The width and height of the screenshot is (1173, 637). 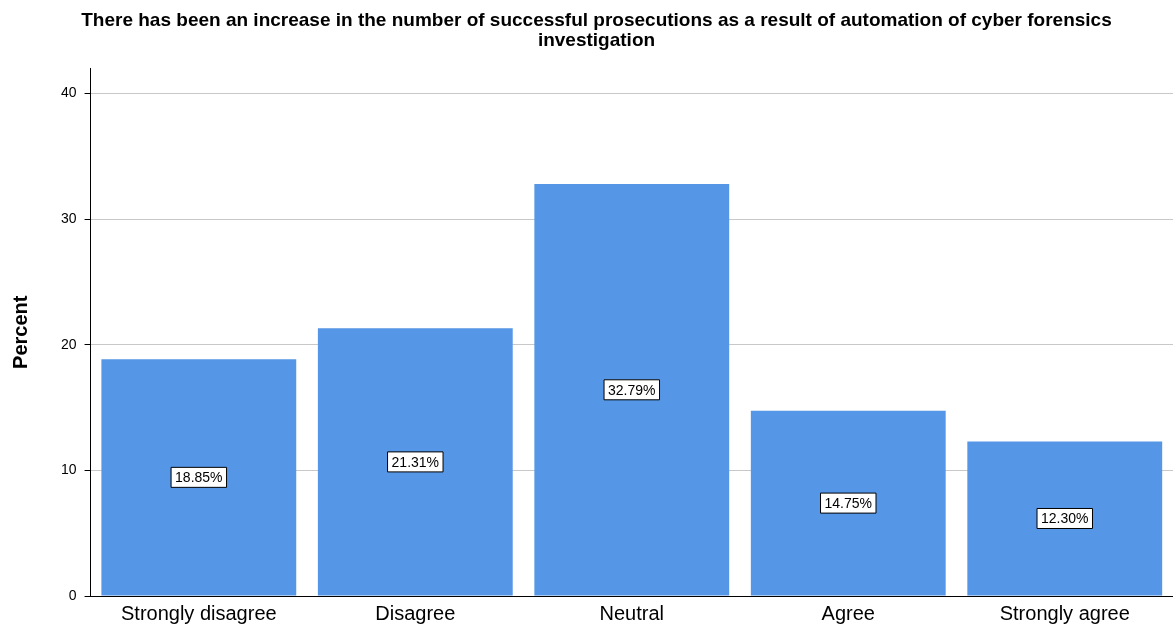 I want to click on y-tick-label: 10, so click(x=68, y=469).